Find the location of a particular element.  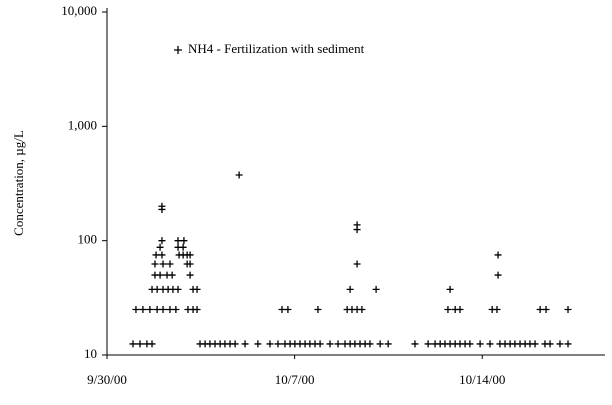

x-tick-label: 10/7/00 is located at coordinates (295, 379).